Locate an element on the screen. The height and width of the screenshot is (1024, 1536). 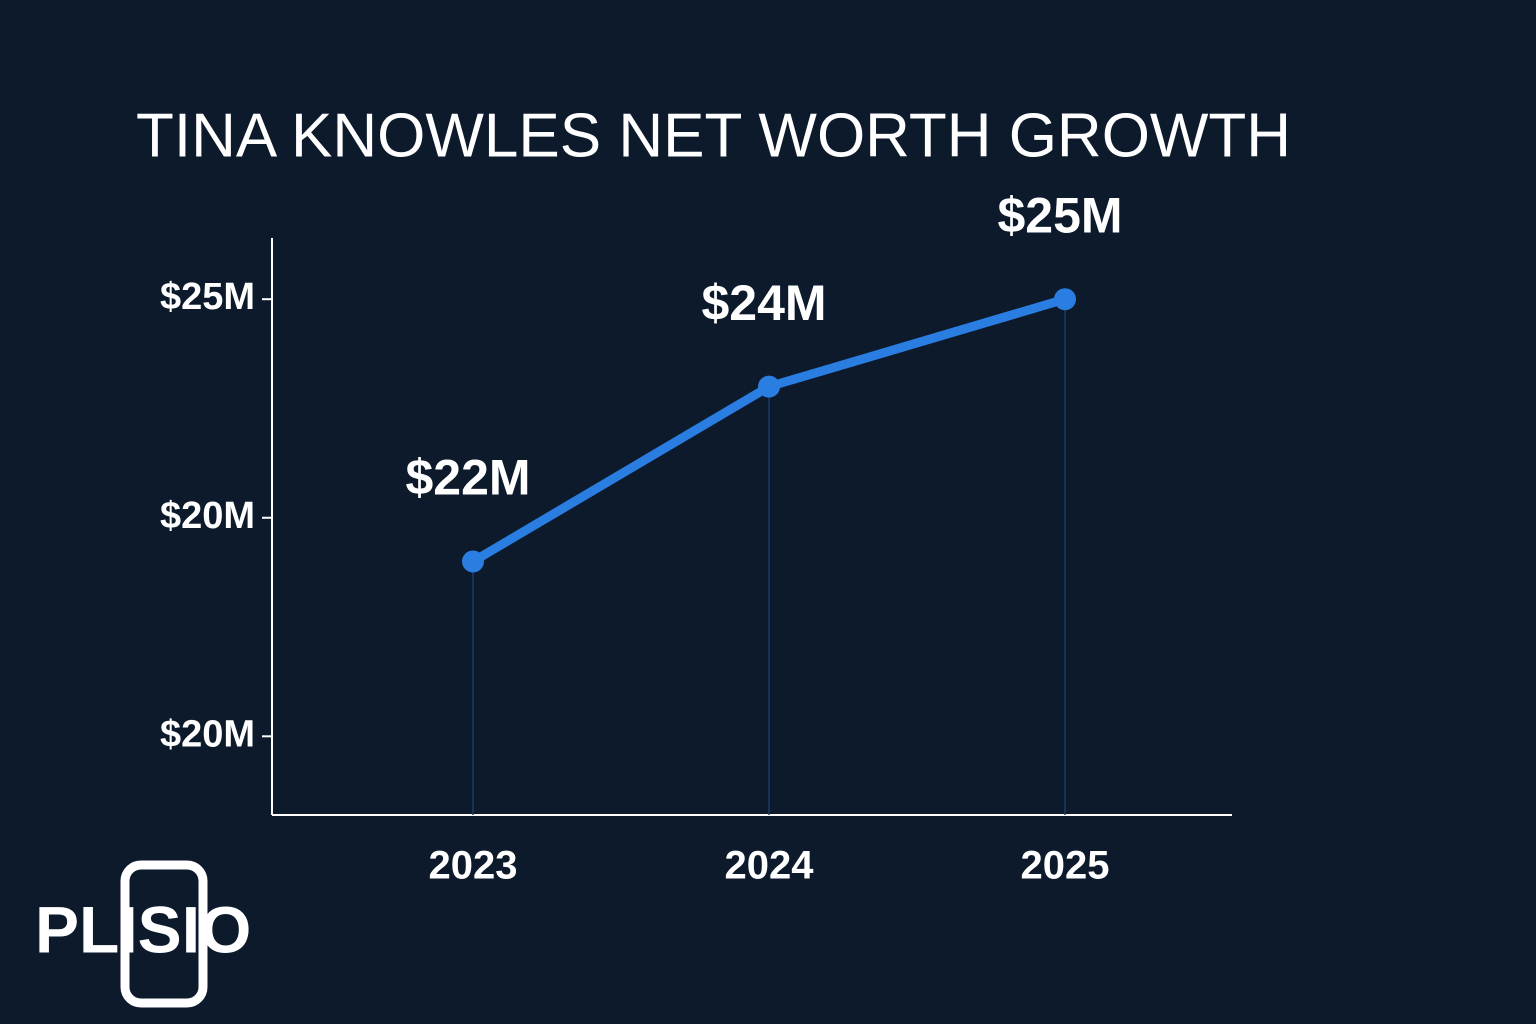
y-tick-label: $25M is located at coordinates (207, 297).